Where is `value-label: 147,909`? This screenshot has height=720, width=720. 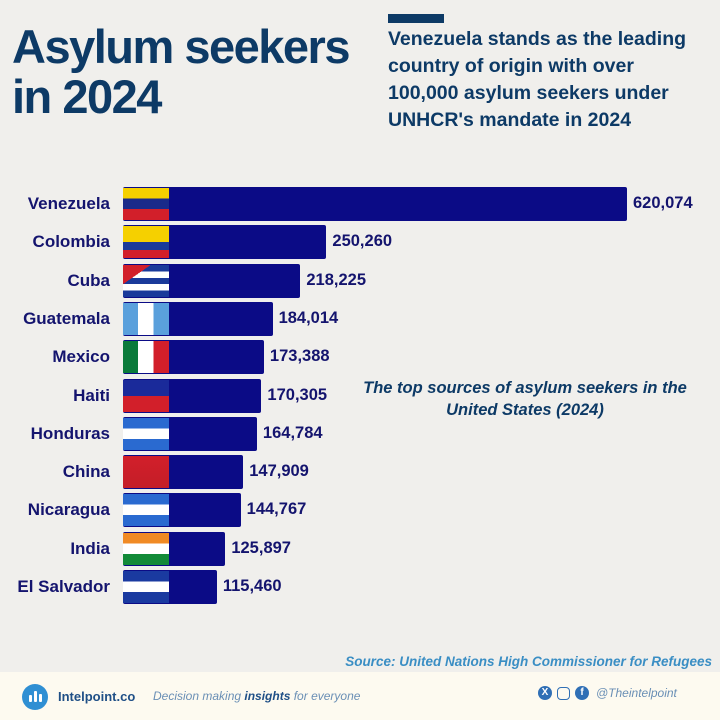
value-label: 147,909 is located at coordinates (279, 471).